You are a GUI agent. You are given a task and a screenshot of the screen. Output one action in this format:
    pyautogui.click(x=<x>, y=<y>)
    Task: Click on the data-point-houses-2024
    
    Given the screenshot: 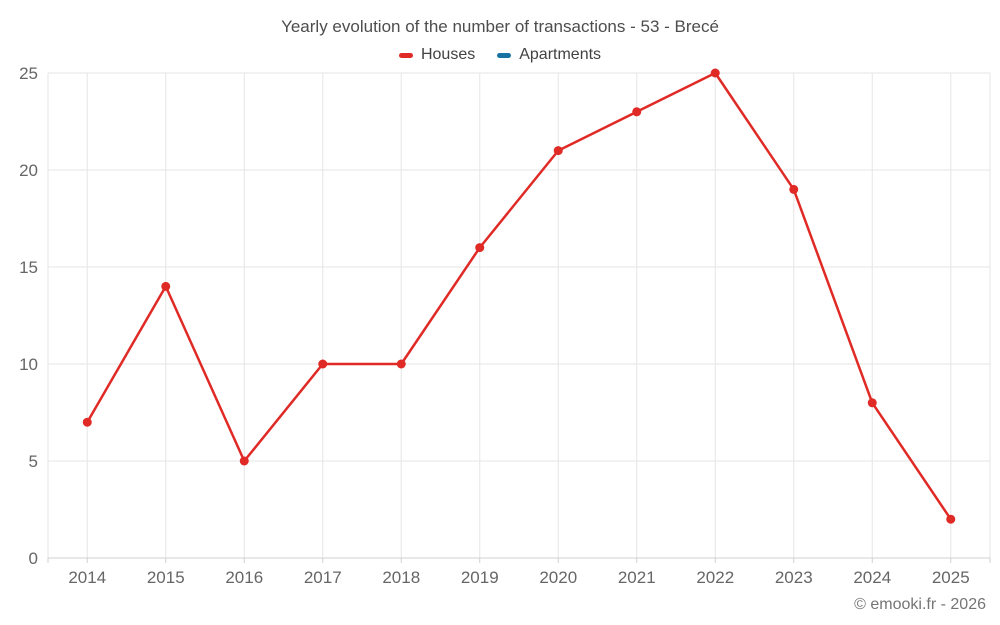 What is the action you would take?
    pyautogui.click(x=872, y=403)
    